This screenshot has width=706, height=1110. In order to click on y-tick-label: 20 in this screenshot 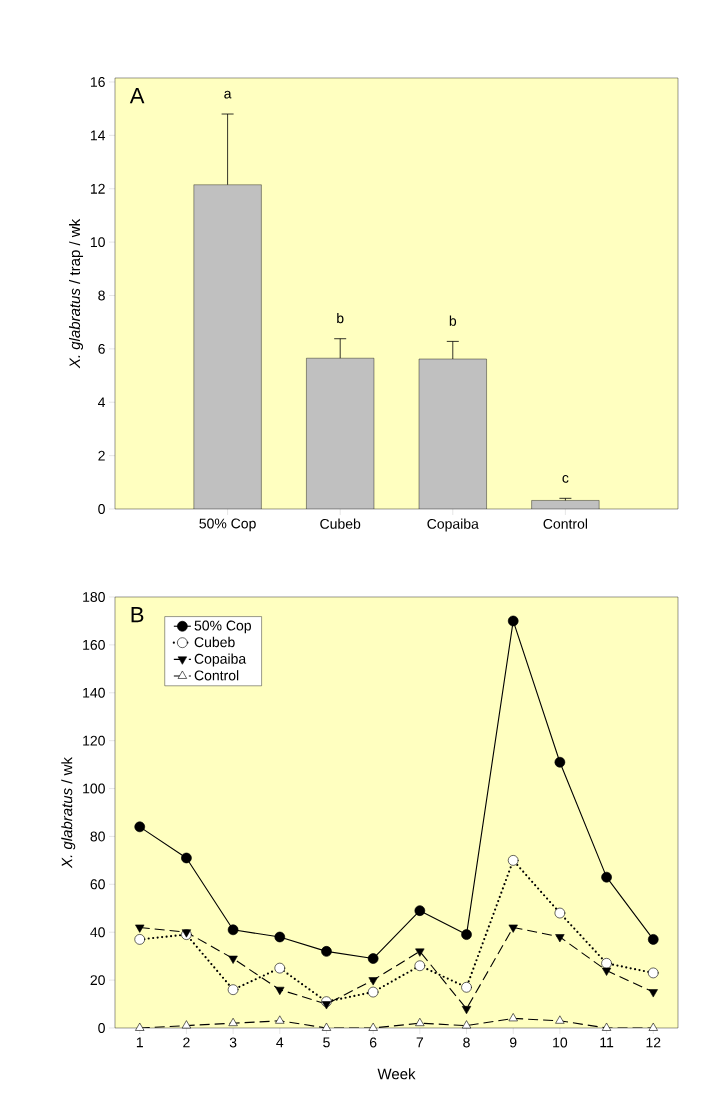, I will do `click(97, 980)`.